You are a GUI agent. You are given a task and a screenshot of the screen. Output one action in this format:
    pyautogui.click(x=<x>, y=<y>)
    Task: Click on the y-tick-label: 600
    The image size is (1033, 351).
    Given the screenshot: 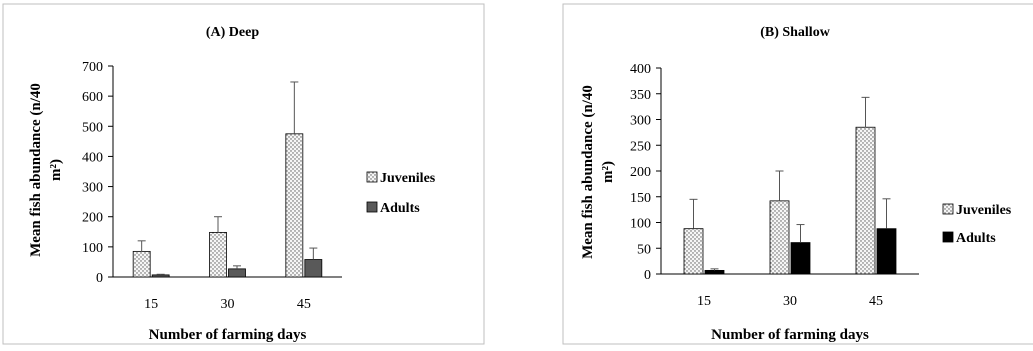 What is the action you would take?
    pyautogui.click(x=92, y=97)
    